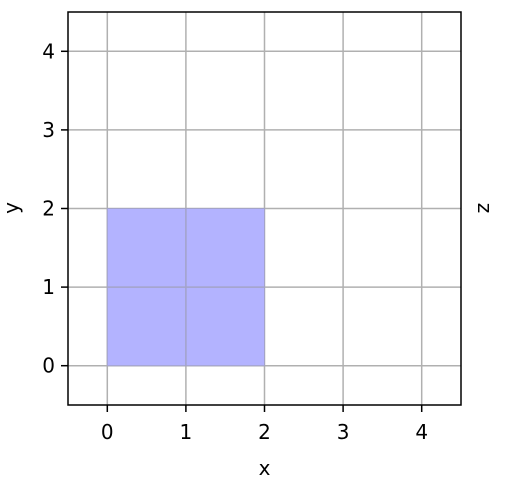 This screenshot has width=507, height=490. What do you see at coordinates (107, 432) in the screenshot?
I see `x-tick-label: 0` at bounding box center [107, 432].